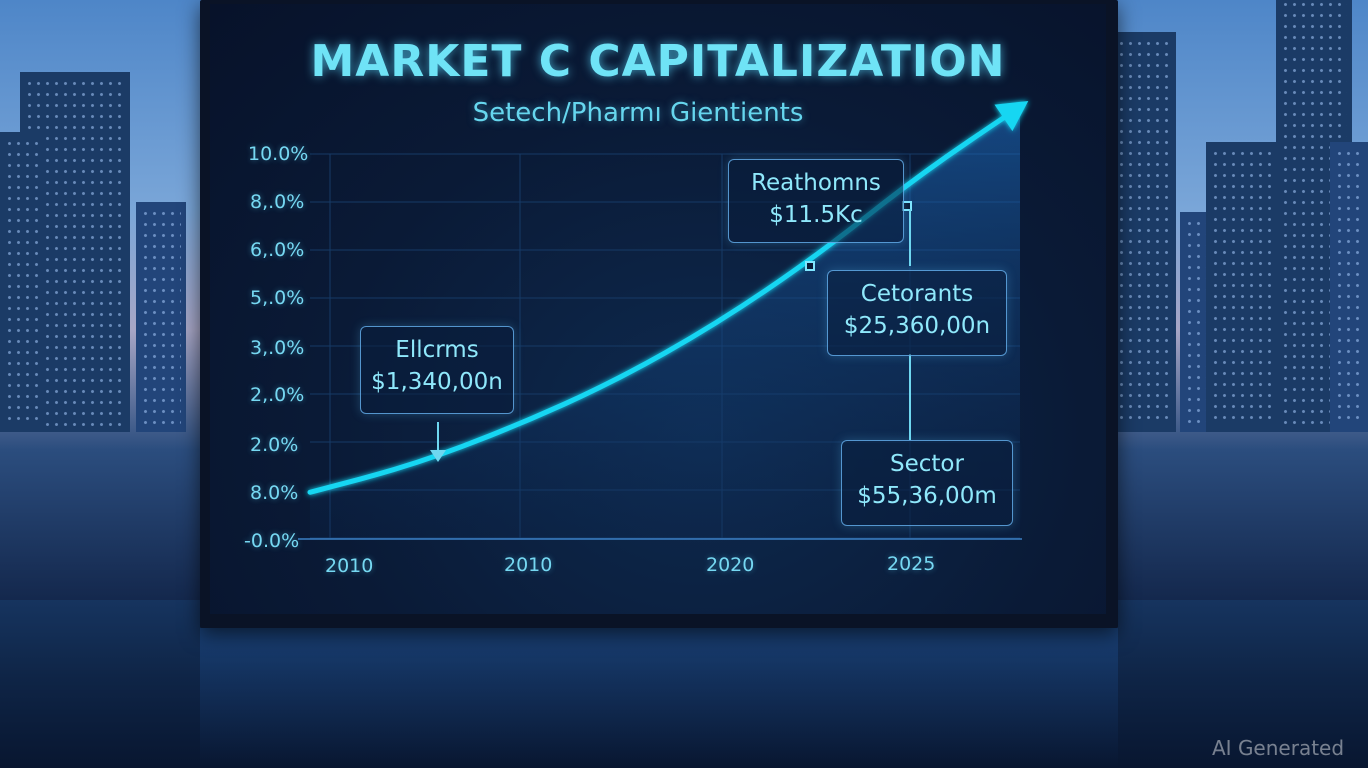  What do you see at coordinates (1011, 116) in the screenshot?
I see `arrow-head` at bounding box center [1011, 116].